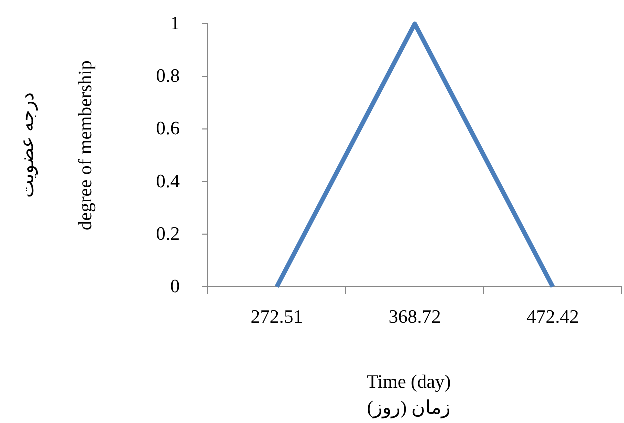 The width and height of the screenshot is (624, 423). What do you see at coordinates (168, 234) in the screenshot?
I see `y-tick-label: 0.2` at bounding box center [168, 234].